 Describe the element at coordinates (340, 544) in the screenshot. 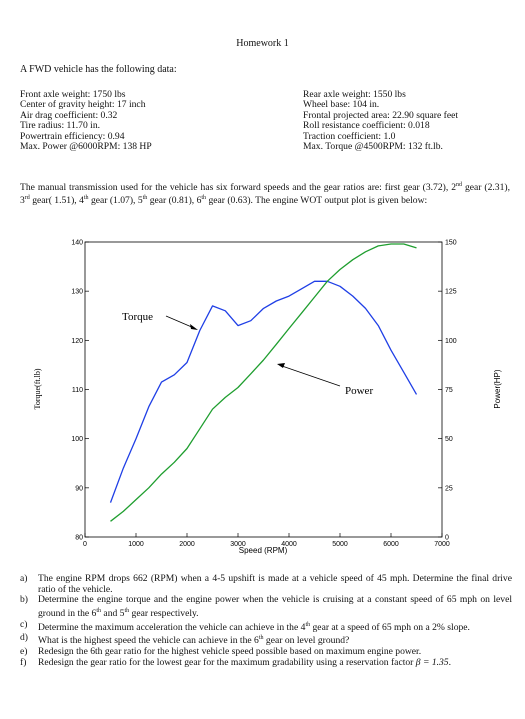

I see `x-tick-label: 5000` at that location.